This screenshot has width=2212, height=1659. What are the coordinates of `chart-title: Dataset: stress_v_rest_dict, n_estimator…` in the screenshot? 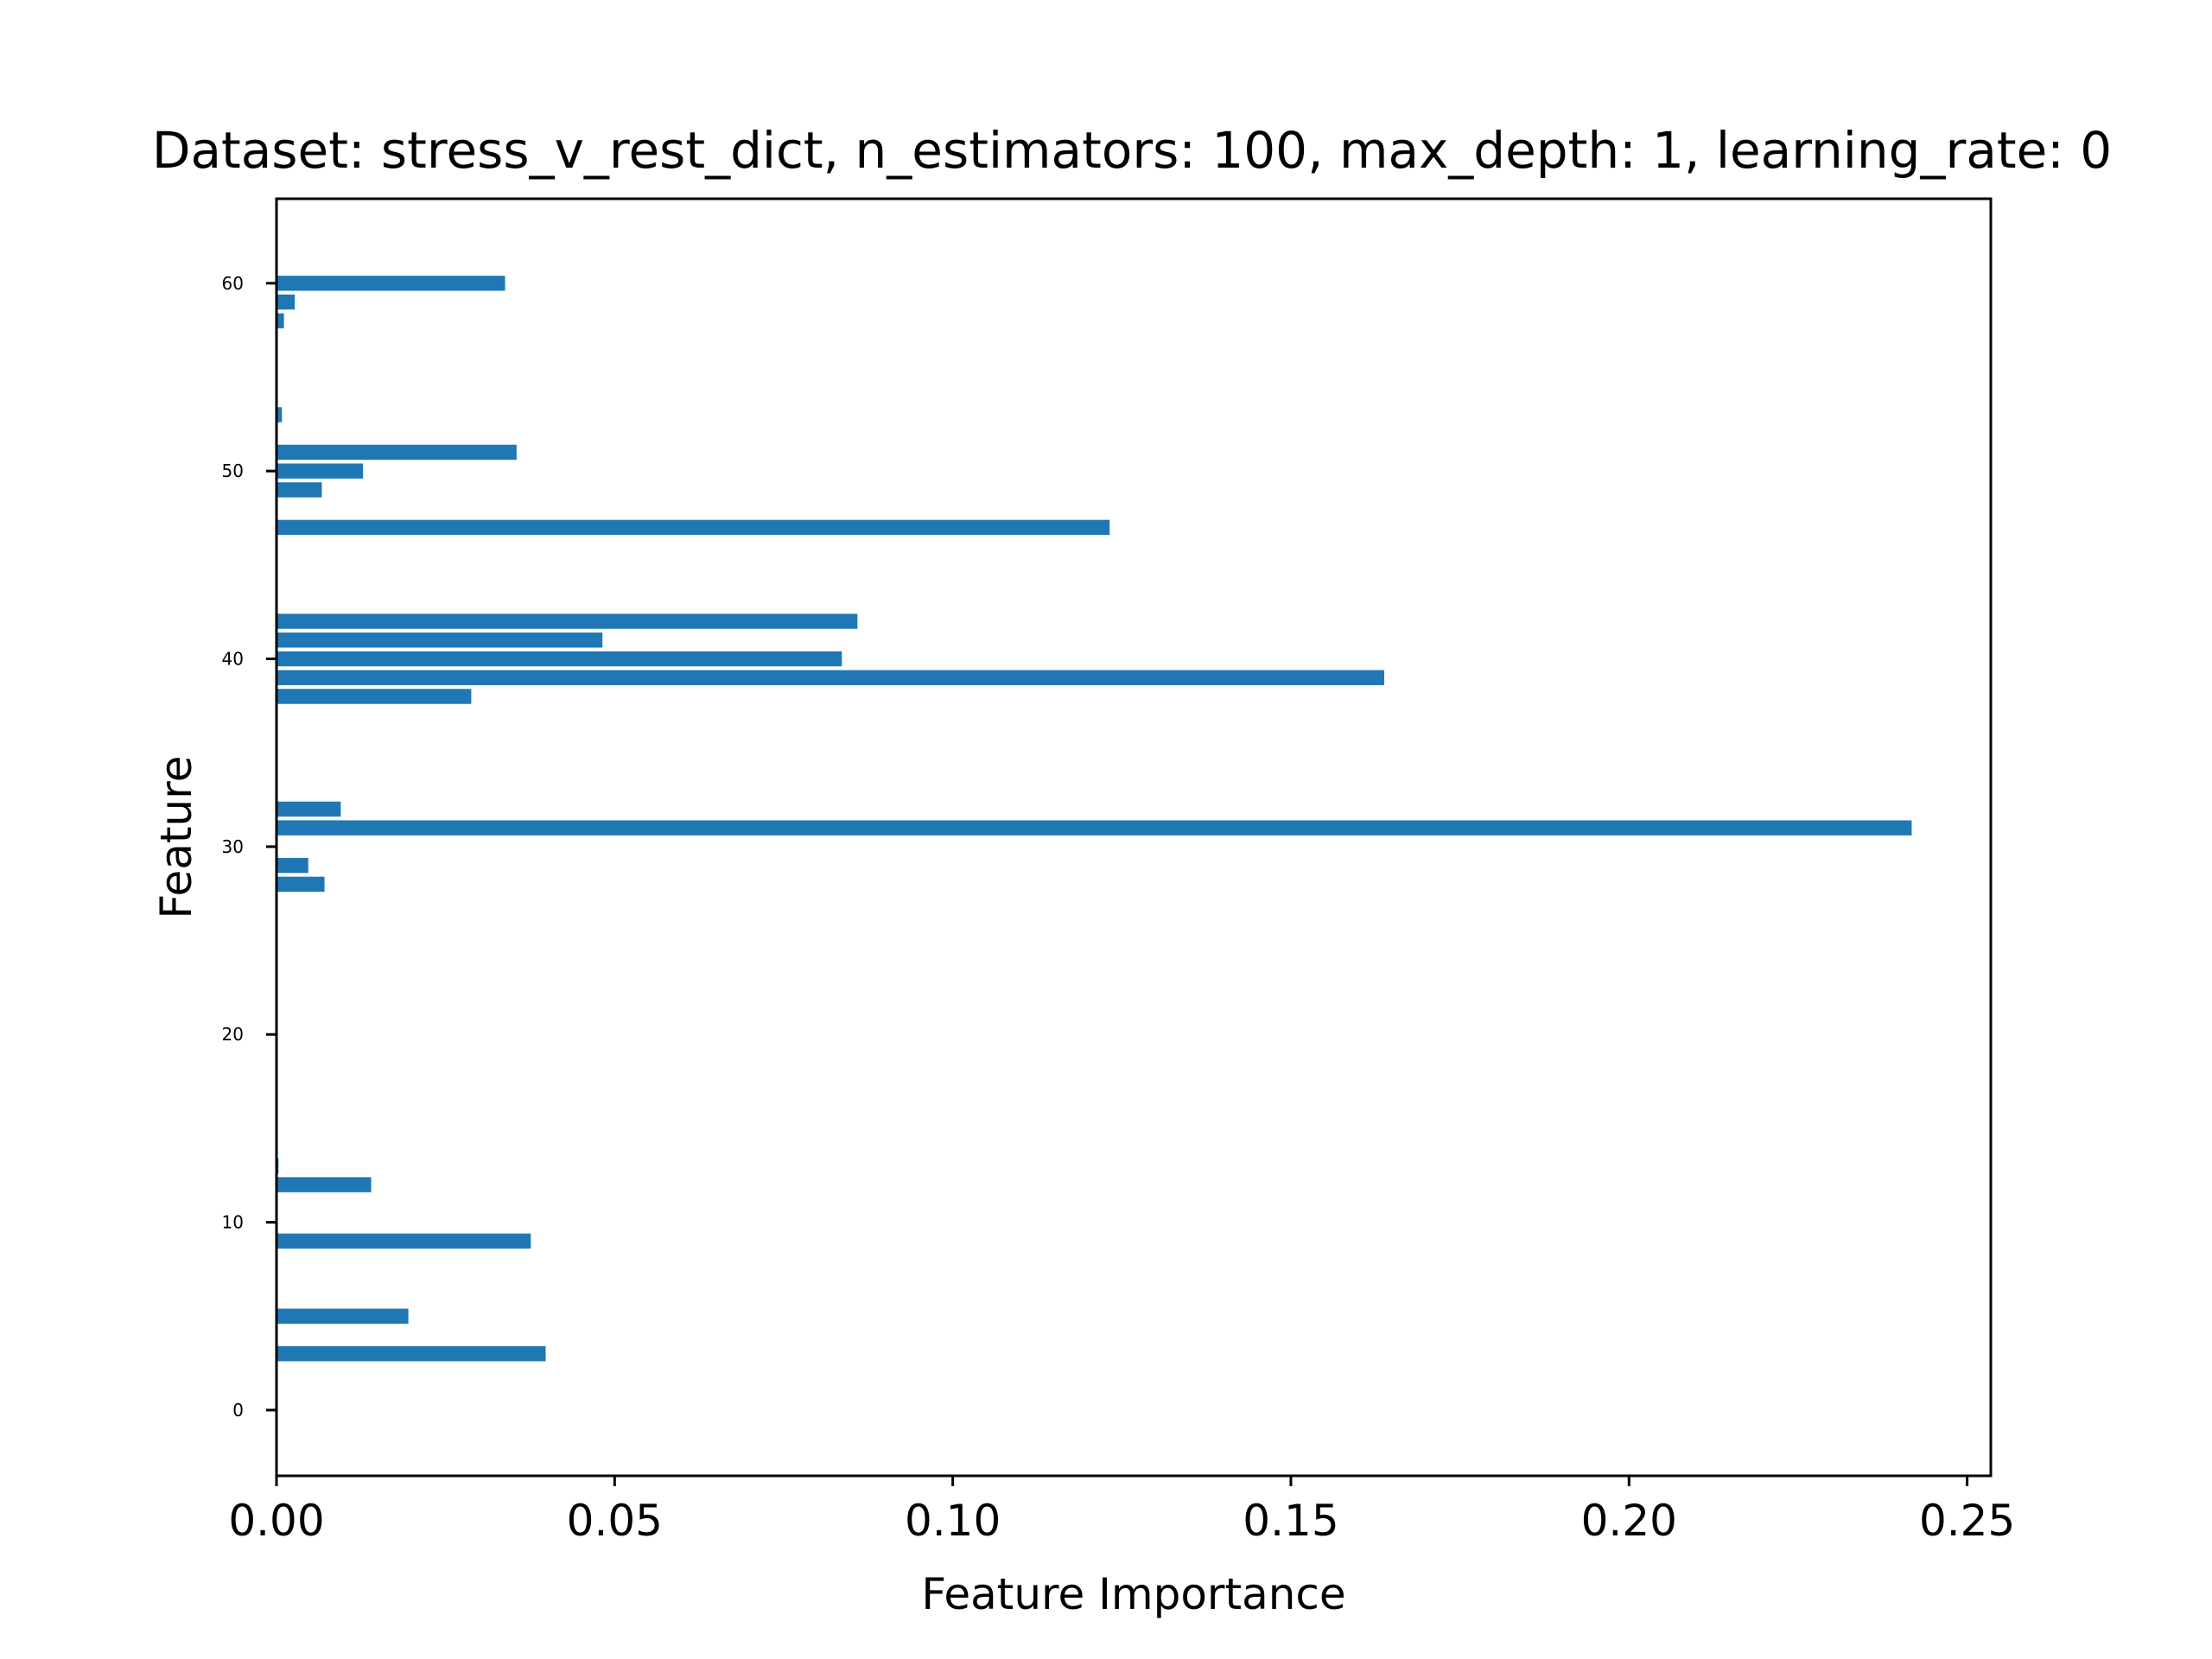 It's located at (1132, 150).